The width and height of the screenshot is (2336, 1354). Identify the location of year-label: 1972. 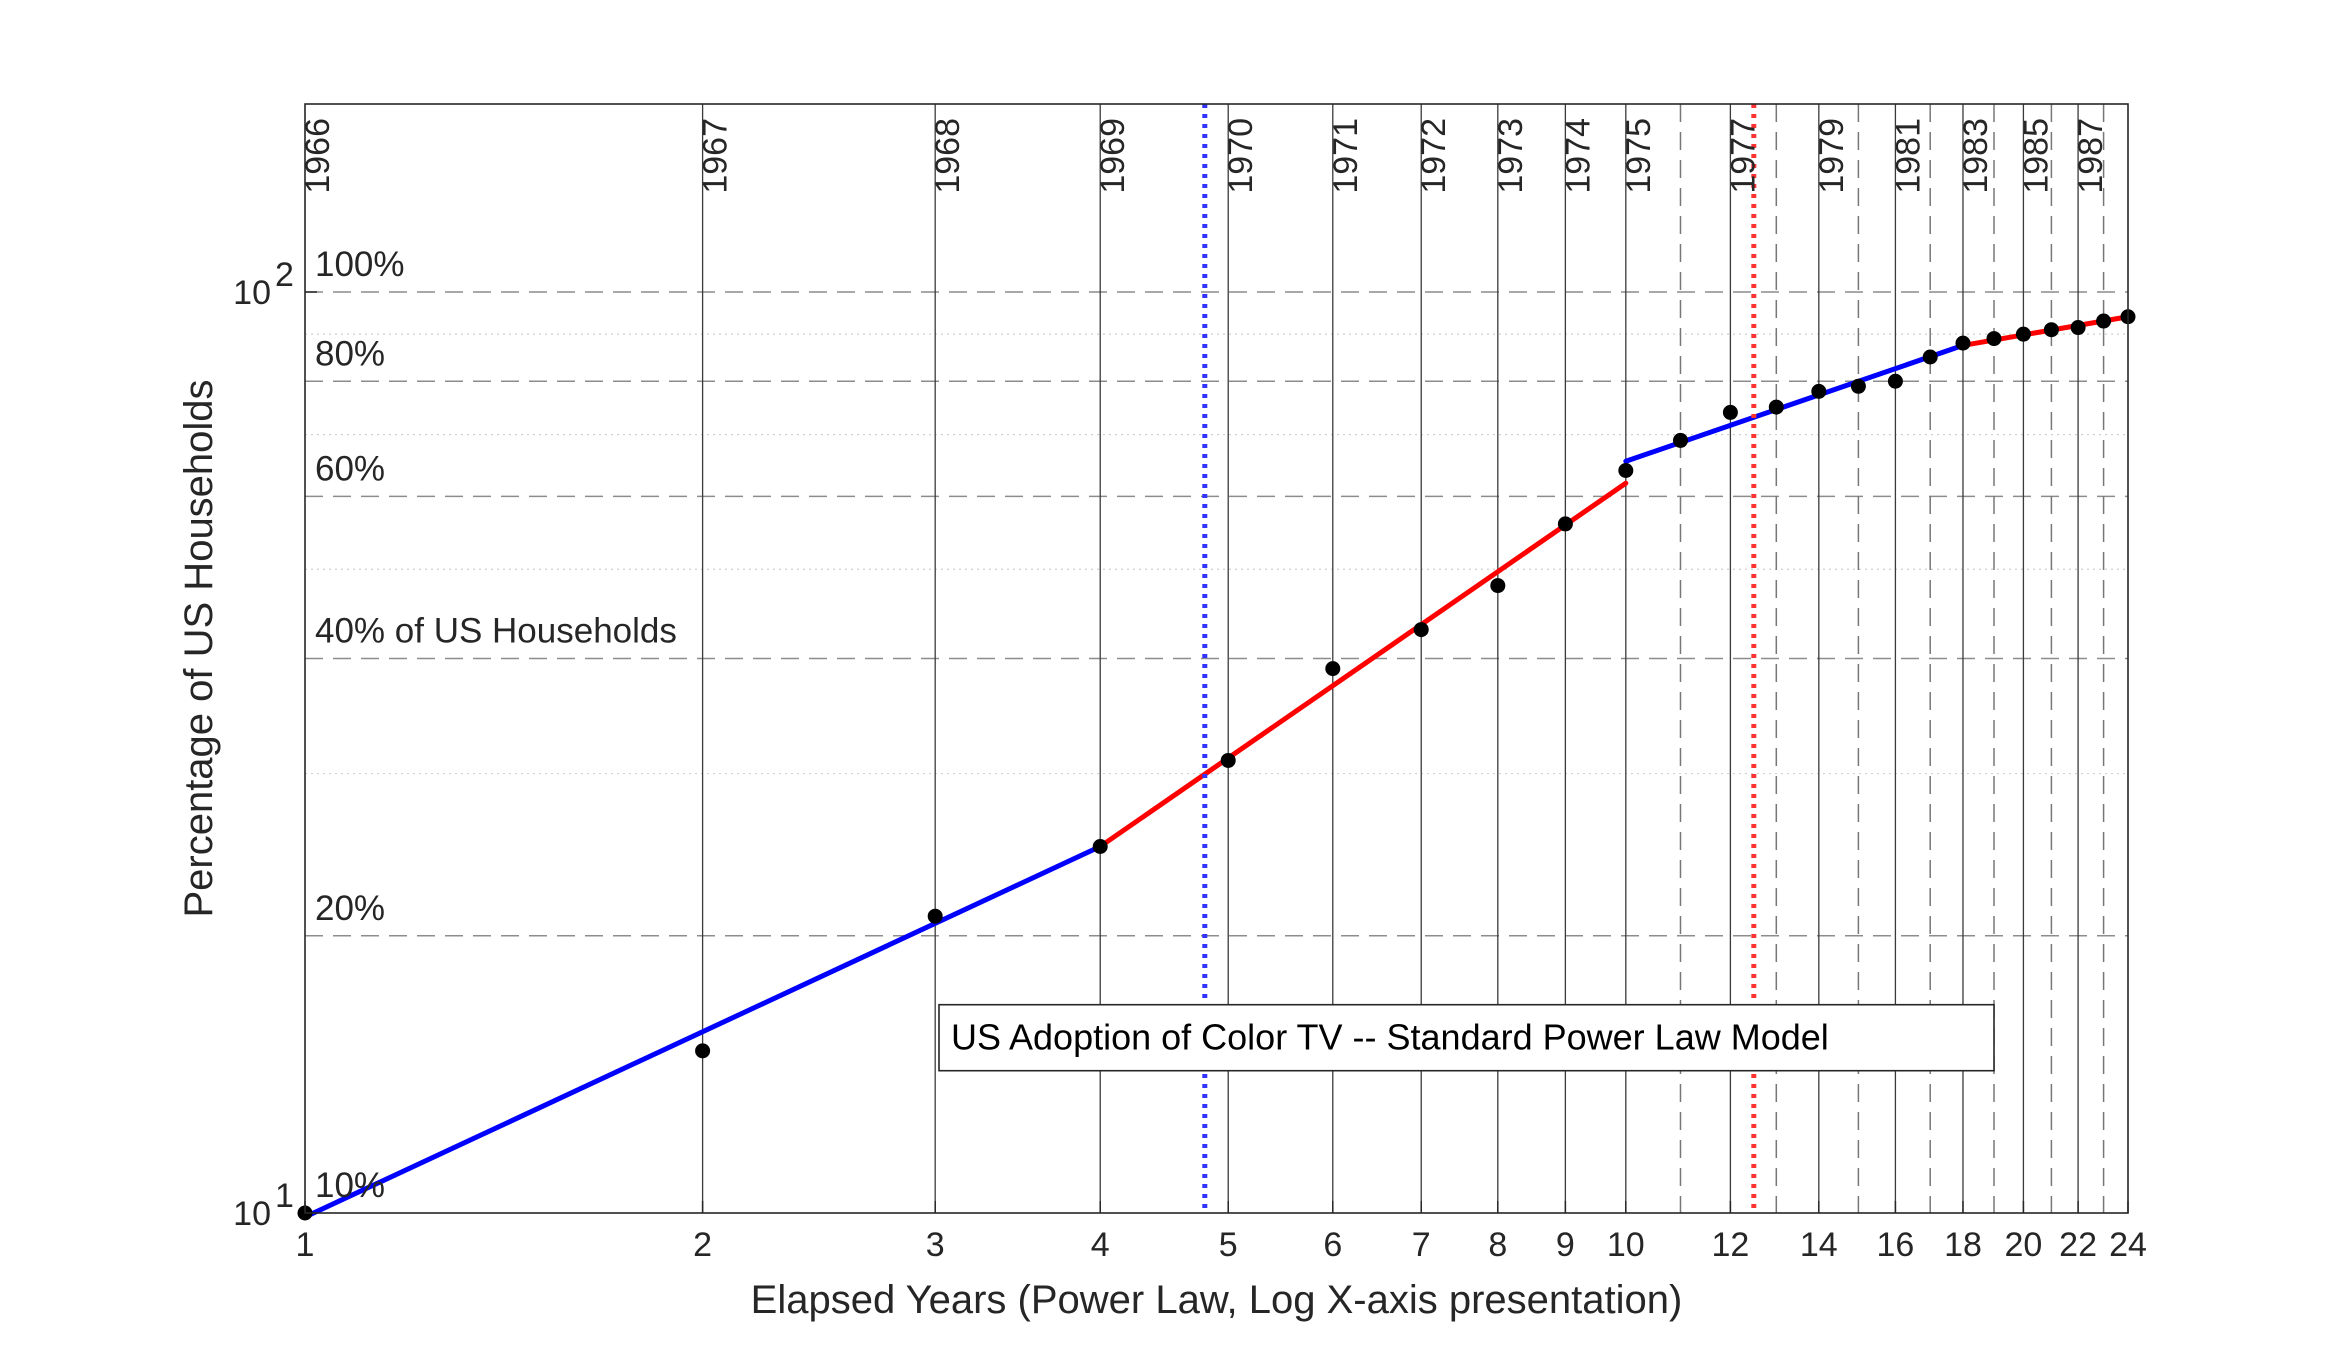
(1434, 156).